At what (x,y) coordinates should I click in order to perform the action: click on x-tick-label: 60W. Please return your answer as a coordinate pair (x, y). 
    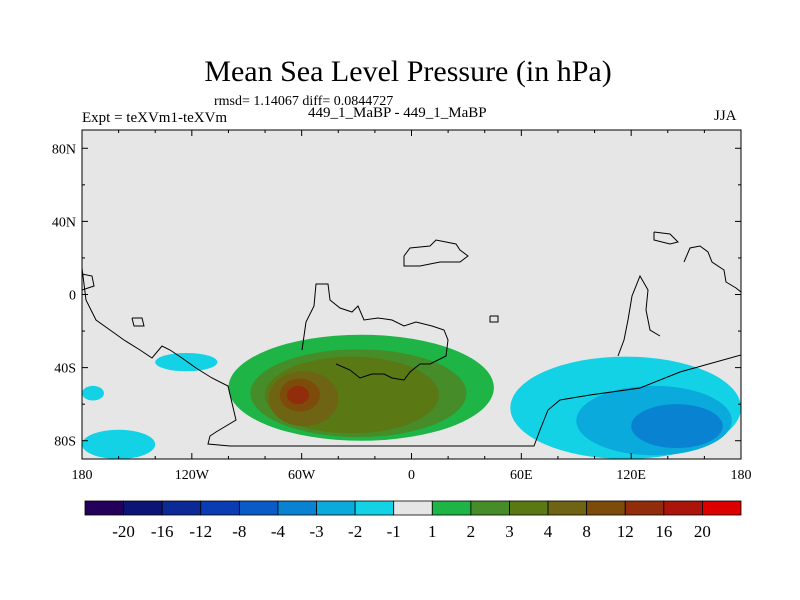
    Looking at the image, I should click on (302, 475).